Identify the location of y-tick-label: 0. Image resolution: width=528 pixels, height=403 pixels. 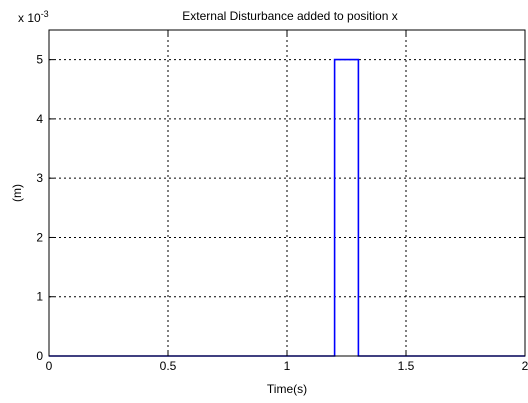
(39, 356).